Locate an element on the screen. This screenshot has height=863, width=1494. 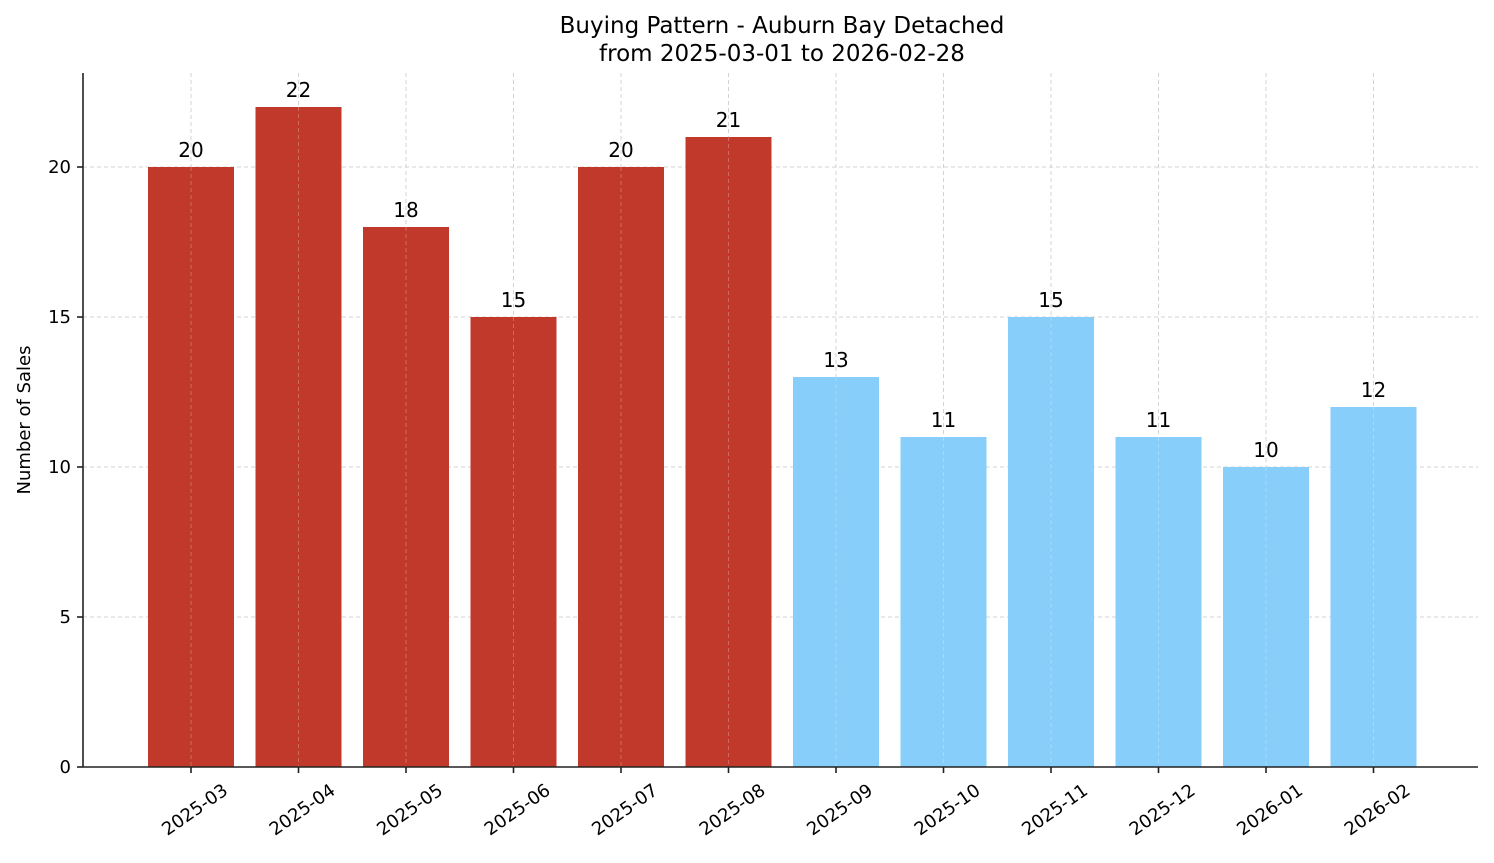
y-tick-label: 15 is located at coordinates (59, 317).